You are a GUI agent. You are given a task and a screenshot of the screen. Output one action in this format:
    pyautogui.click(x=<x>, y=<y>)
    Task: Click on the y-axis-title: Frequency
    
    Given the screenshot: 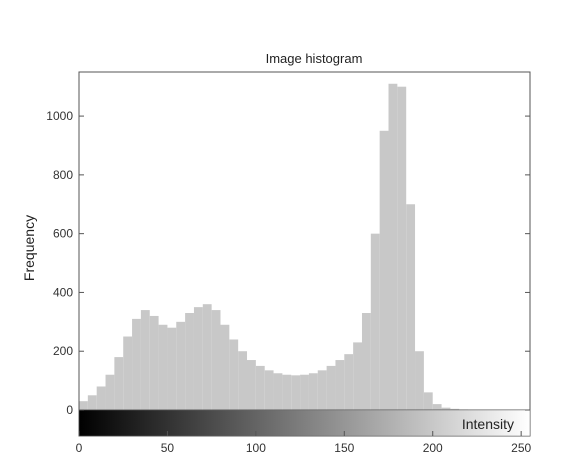 What is the action you would take?
    pyautogui.click(x=29, y=248)
    